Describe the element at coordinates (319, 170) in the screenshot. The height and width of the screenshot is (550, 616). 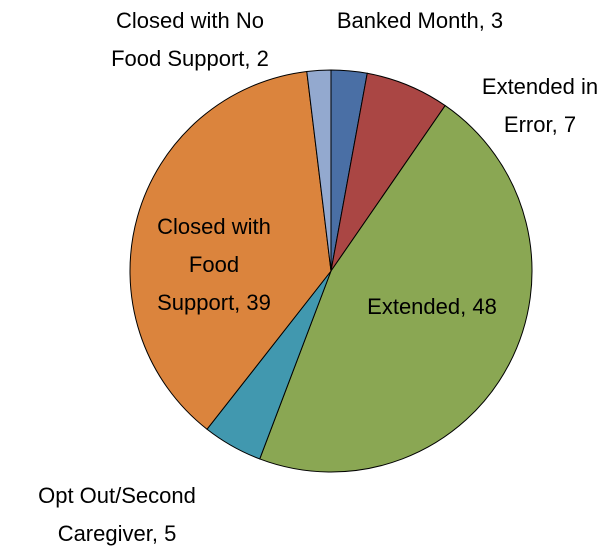
I see `pie-slice` at that location.